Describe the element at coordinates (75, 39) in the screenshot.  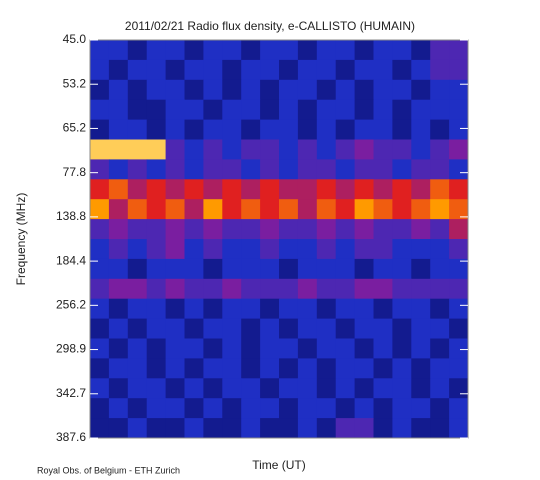
I see `y-tick-label: 45.0` at that location.